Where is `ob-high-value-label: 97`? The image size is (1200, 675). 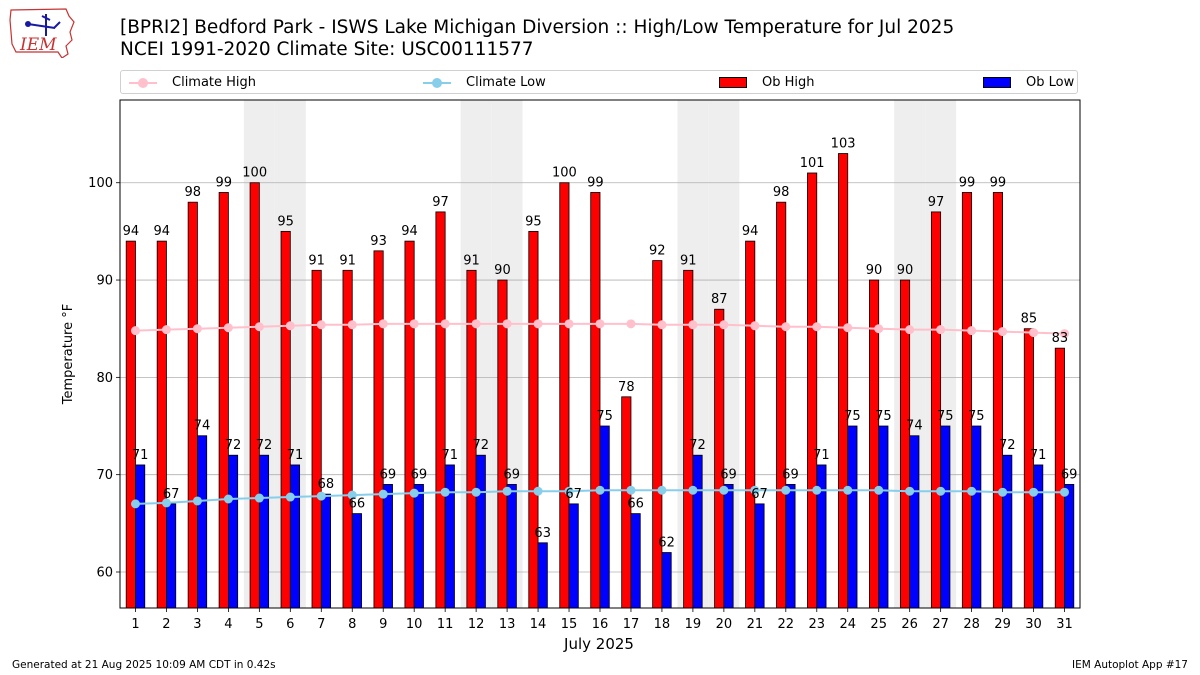
ob-high-value-label: 97 is located at coordinates (936, 202).